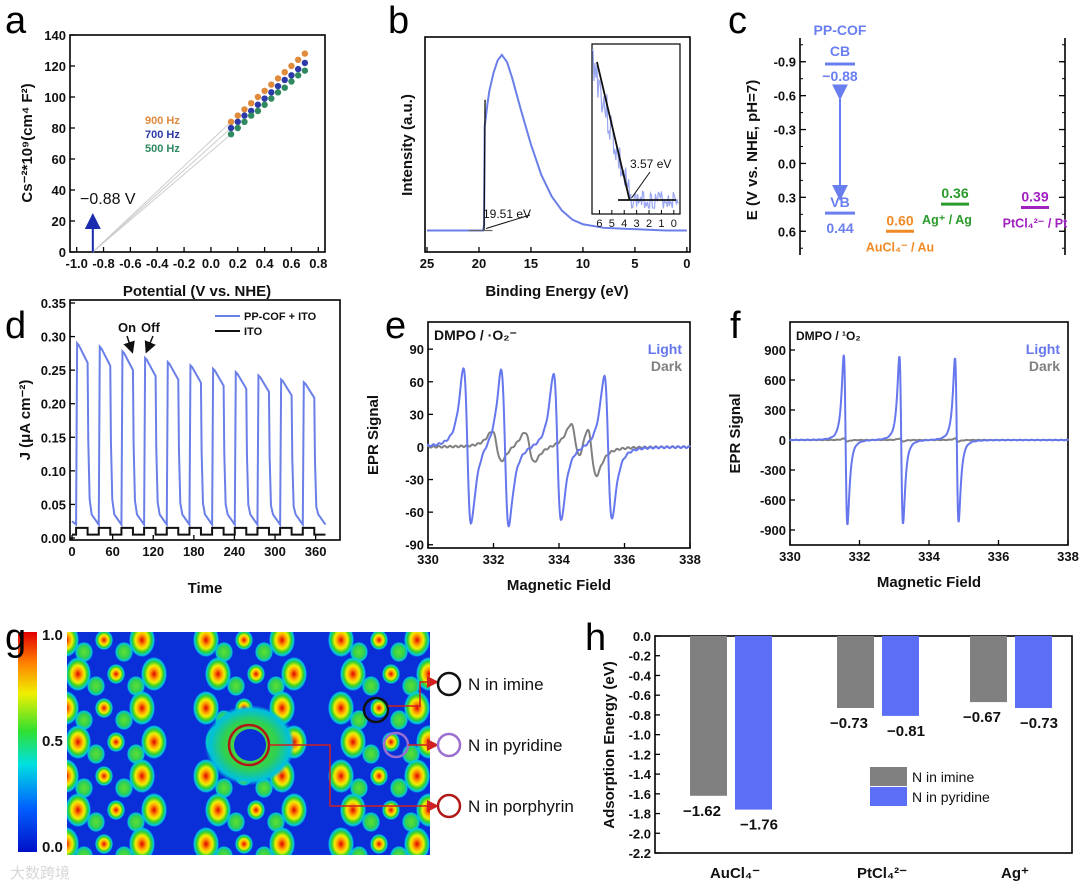 The height and width of the screenshot is (885, 1080). Describe the element at coordinates (373, 435) in the screenshot. I see `y-axis-label: EPR Signal` at that location.